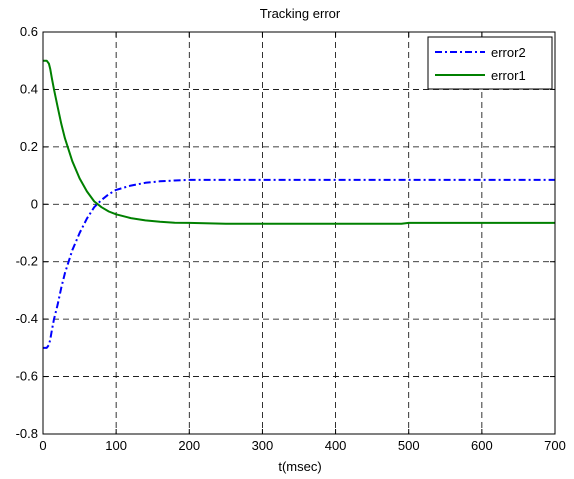 This screenshot has width=574, height=479. I want to click on y-tick-label: -0.4, so click(27, 318).